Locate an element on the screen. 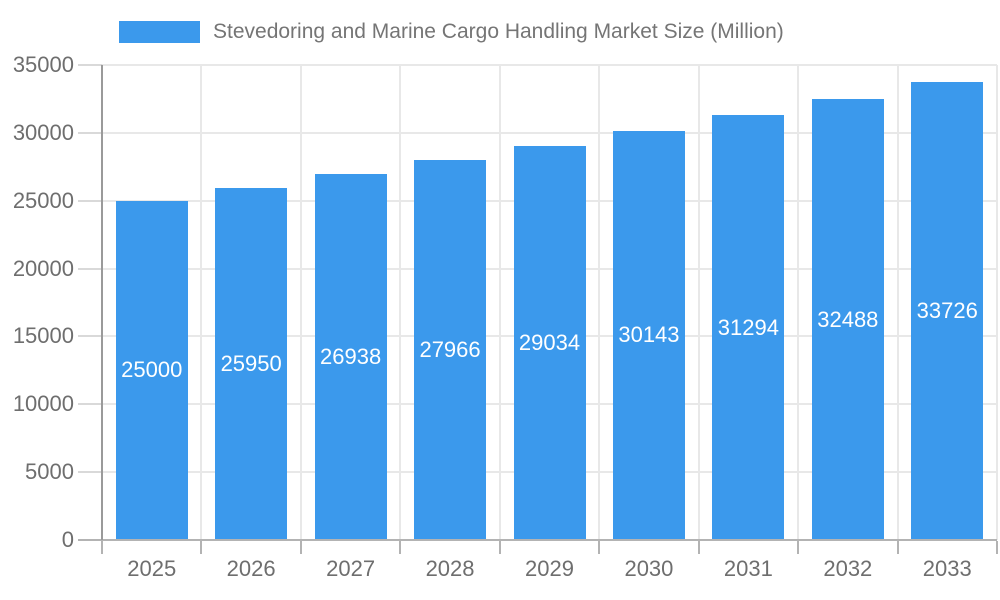  bar-value-label: 27966 is located at coordinates (450, 350).